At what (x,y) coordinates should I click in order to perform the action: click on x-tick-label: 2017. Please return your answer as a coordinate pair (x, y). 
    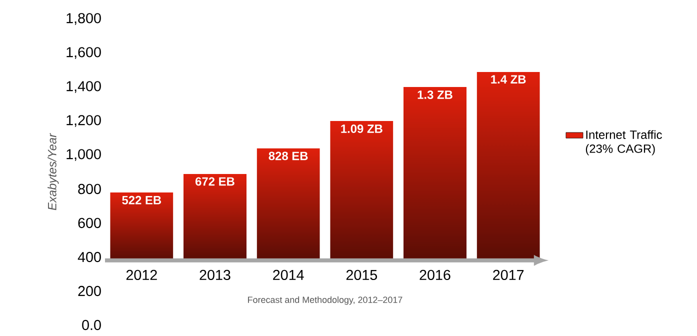
    Looking at the image, I should click on (508, 275).